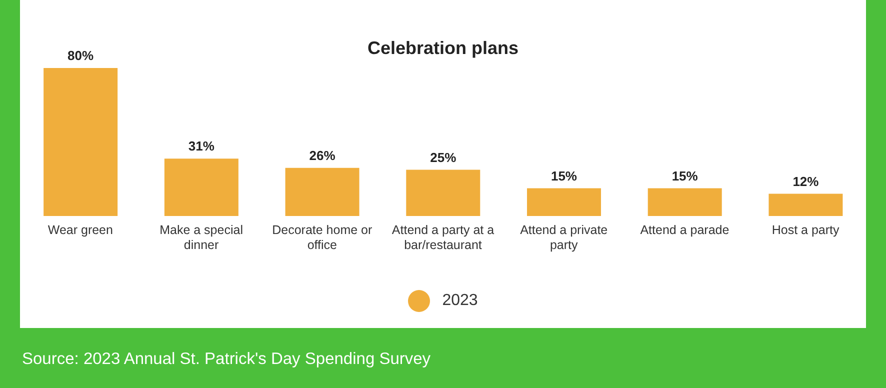 Image resolution: width=886 pixels, height=388 pixels. I want to click on x-tick-label: Make a special dinner, so click(201, 237).